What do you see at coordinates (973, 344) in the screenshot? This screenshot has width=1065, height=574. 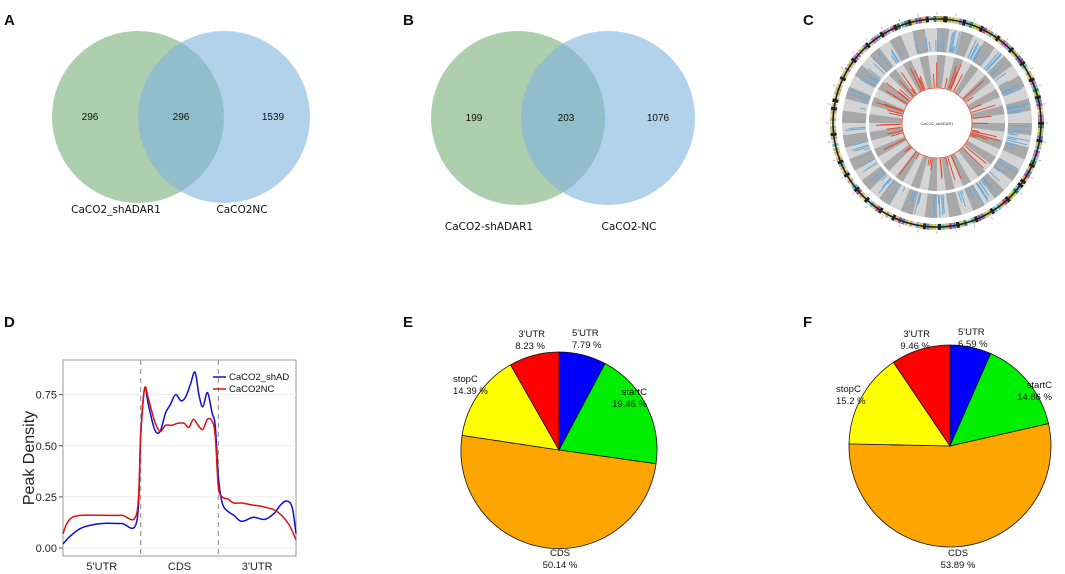 I see `pie-slice-pct-5utr: 6.59 %` at bounding box center [973, 344].